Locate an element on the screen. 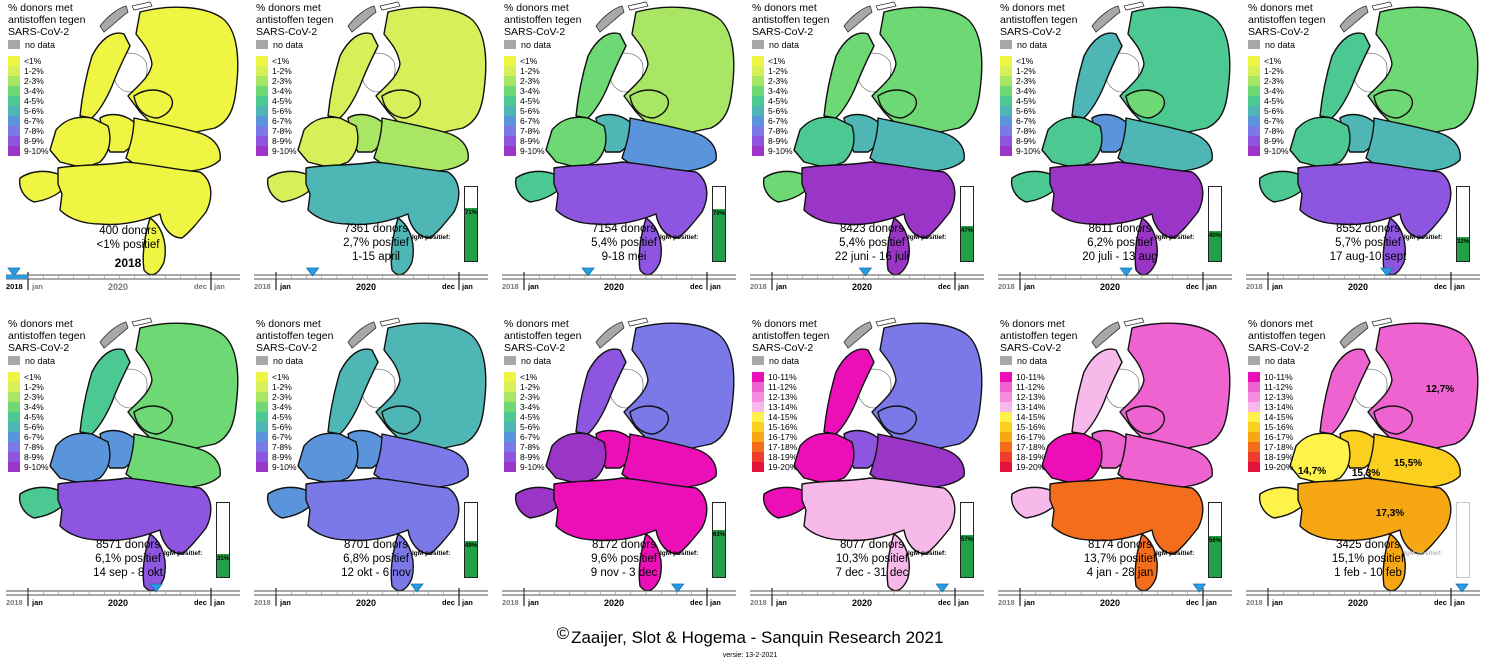  donor-count: 8077 donors is located at coordinates (872, 545).